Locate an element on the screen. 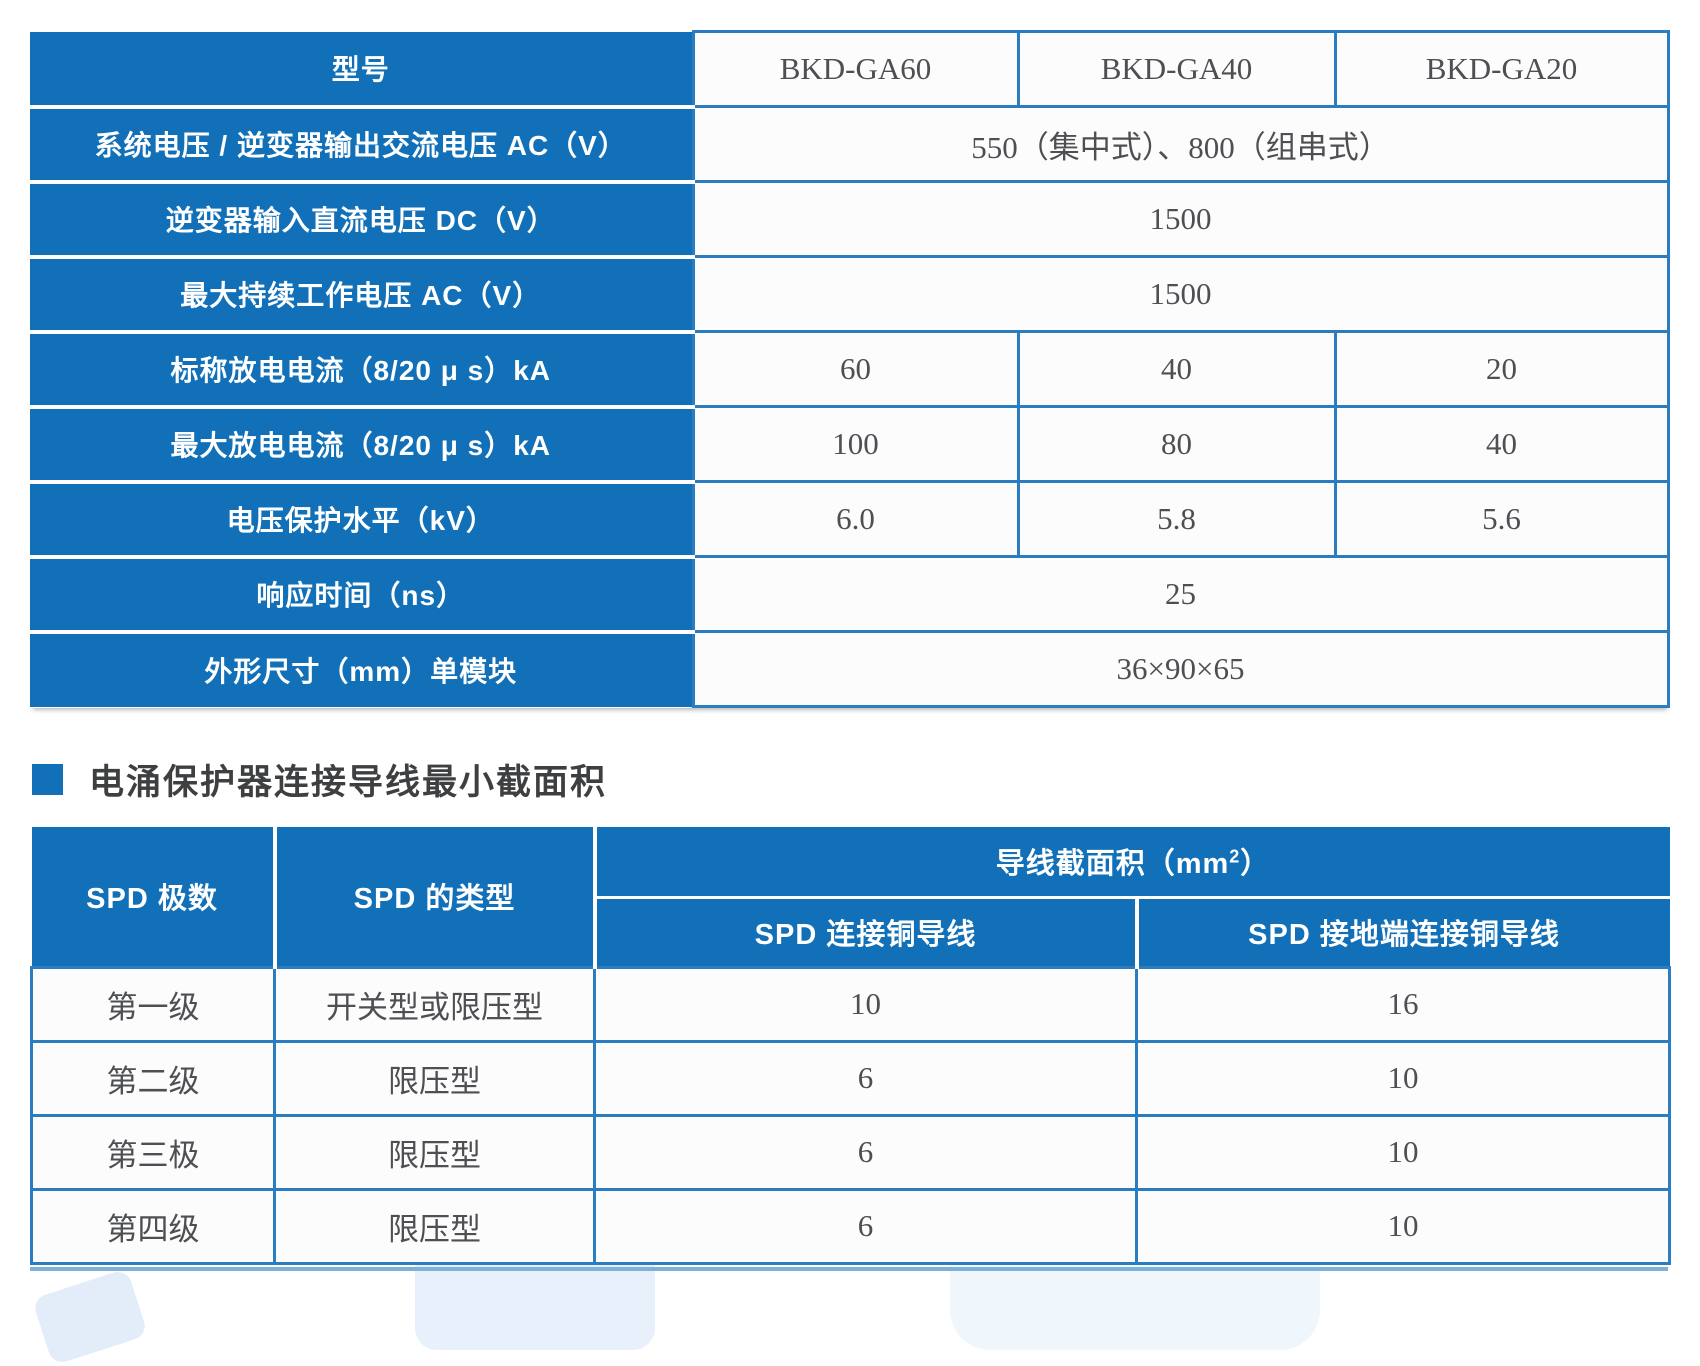 The height and width of the screenshot is (1366, 1700). table-row: 型号 BKD-GA60 BKD-GA40 BKD-GA20 is located at coordinates (850, 69).